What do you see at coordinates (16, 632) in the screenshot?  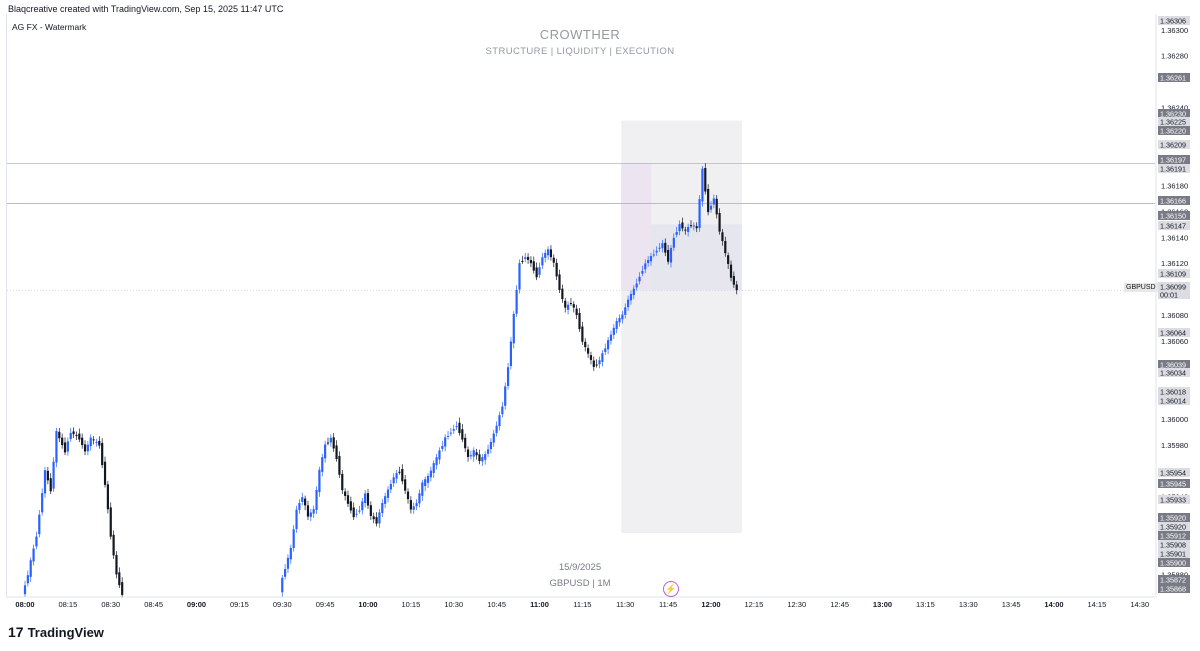 I see `logo-mark-icon: 17` at bounding box center [16, 632].